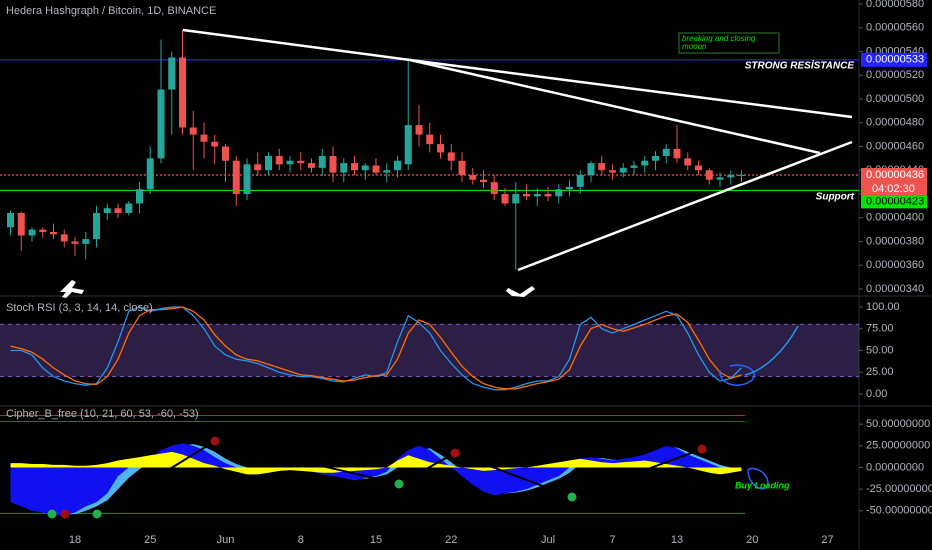 This screenshot has width=932, height=550. I want to click on y-tick-label: 0.00, so click(876, 394).